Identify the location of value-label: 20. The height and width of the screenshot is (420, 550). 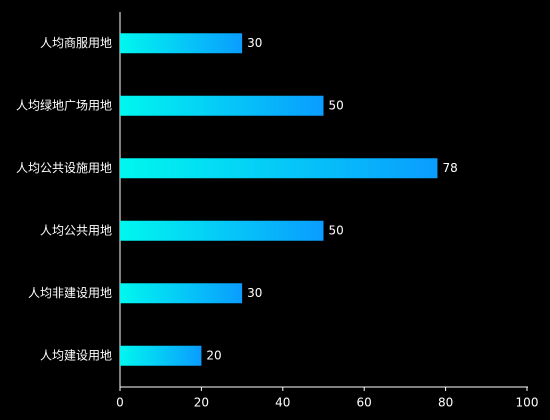
(213, 355).